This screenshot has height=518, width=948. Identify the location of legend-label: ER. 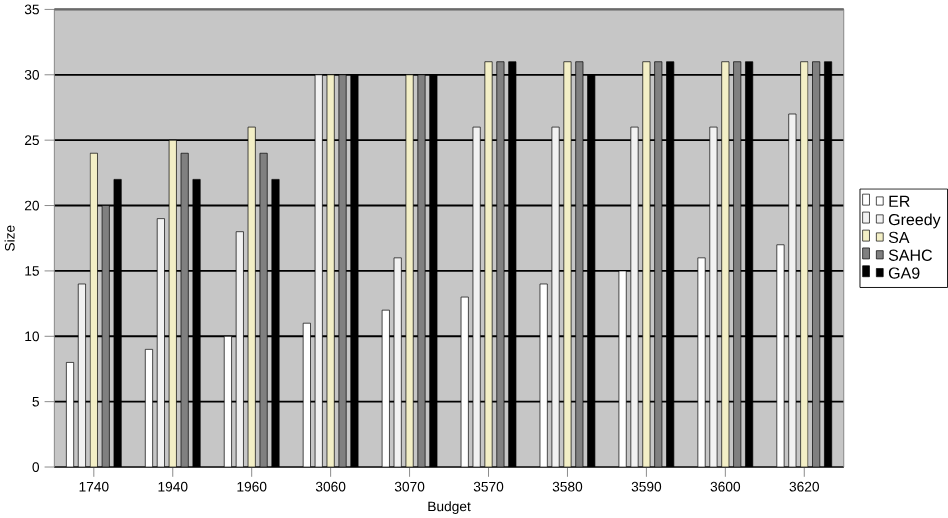
(899, 201).